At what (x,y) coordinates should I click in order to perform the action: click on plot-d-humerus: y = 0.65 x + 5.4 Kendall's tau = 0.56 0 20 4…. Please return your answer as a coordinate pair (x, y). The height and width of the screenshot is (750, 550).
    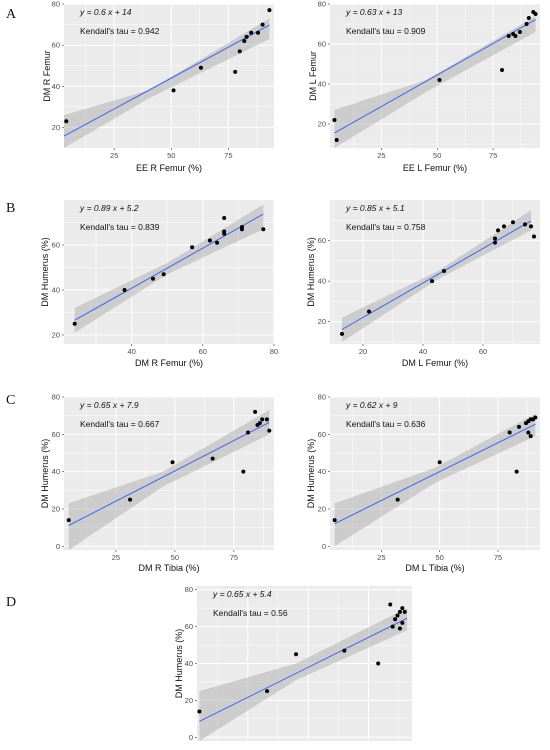
    Looking at the image, I should click on (293, 663).